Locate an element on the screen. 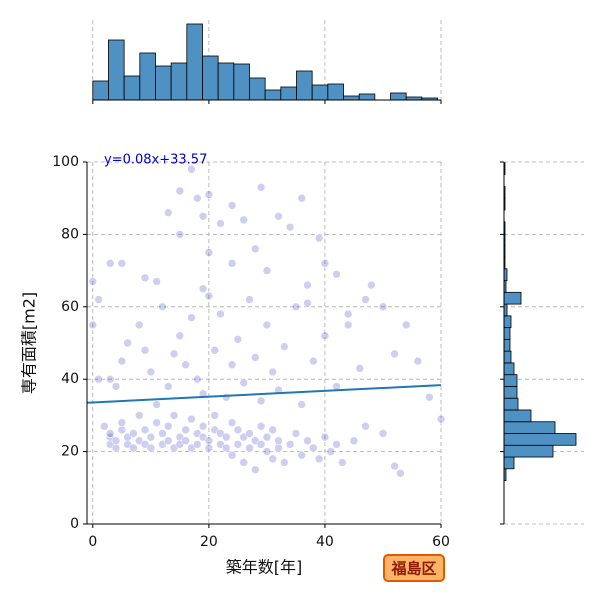 The height and width of the screenshot is (600, 600). y-tick-label: 60 is located at coordinates (70, 307).